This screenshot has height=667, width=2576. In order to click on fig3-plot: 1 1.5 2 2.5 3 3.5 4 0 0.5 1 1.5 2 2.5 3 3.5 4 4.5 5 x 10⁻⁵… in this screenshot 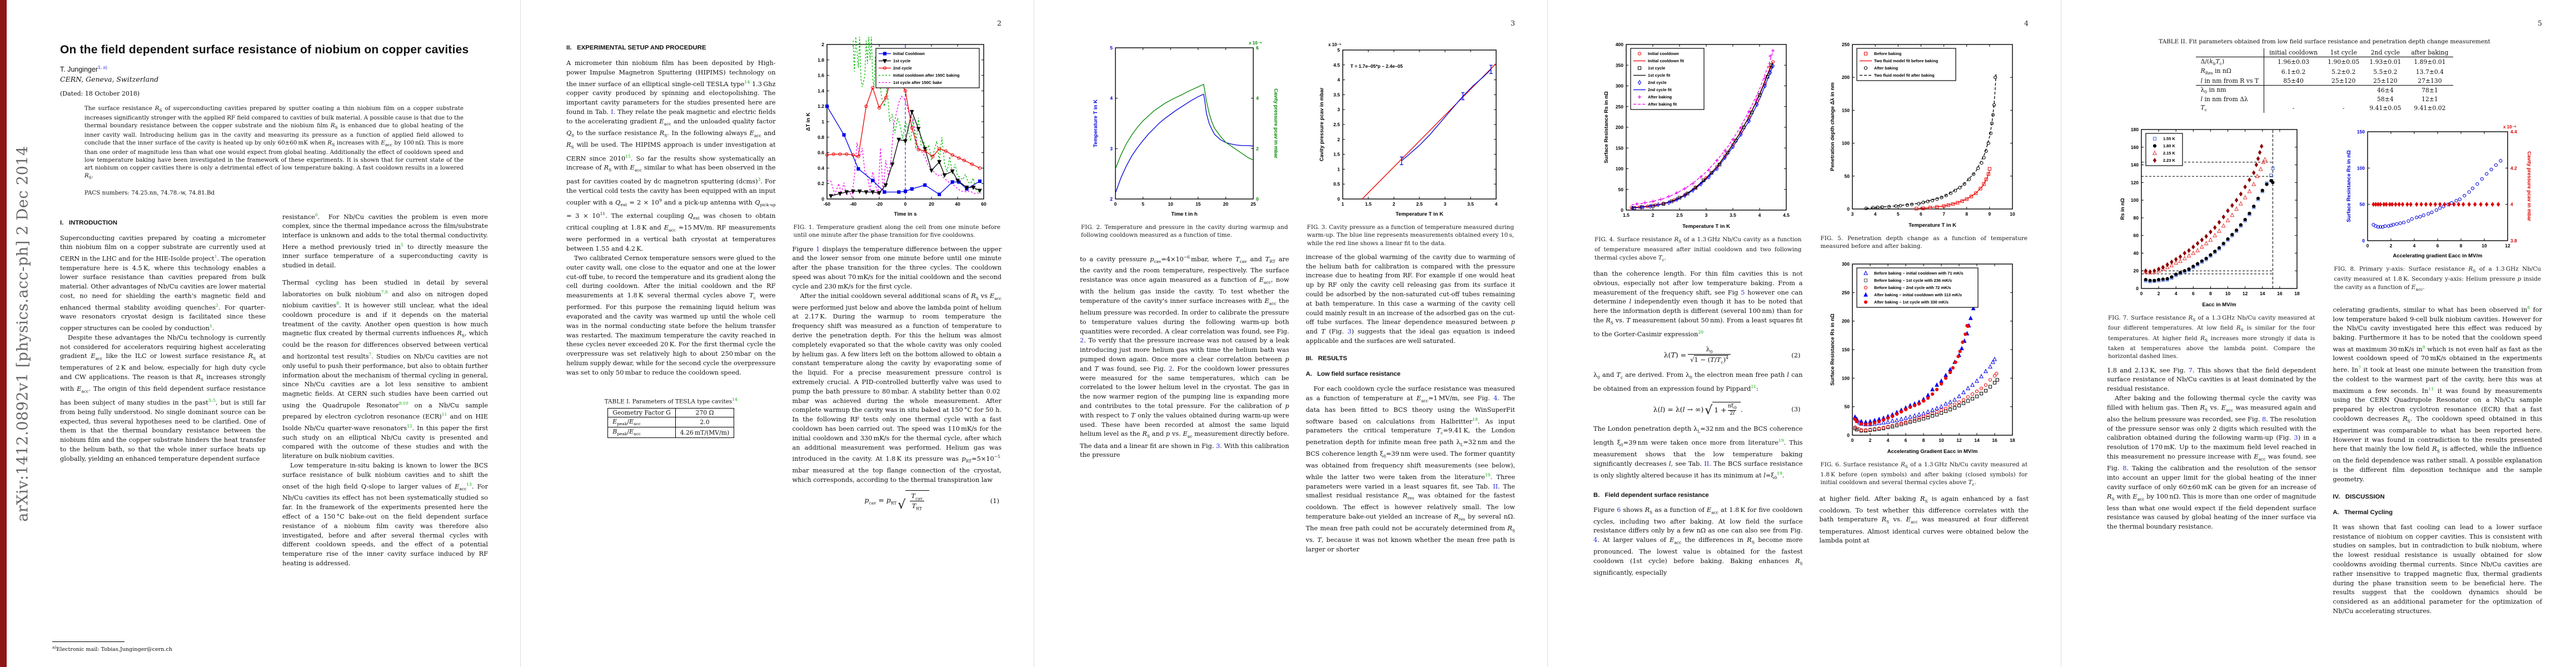, I will do `click(1411, 128)`.